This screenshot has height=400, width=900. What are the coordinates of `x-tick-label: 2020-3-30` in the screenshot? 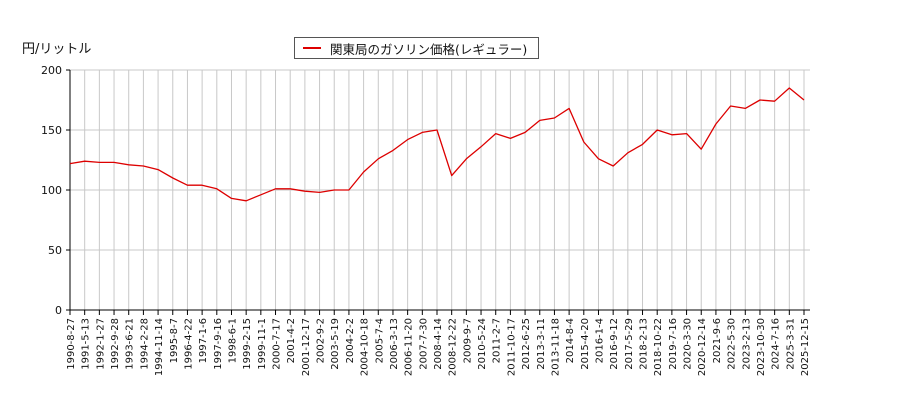 It's located at (688, 344).